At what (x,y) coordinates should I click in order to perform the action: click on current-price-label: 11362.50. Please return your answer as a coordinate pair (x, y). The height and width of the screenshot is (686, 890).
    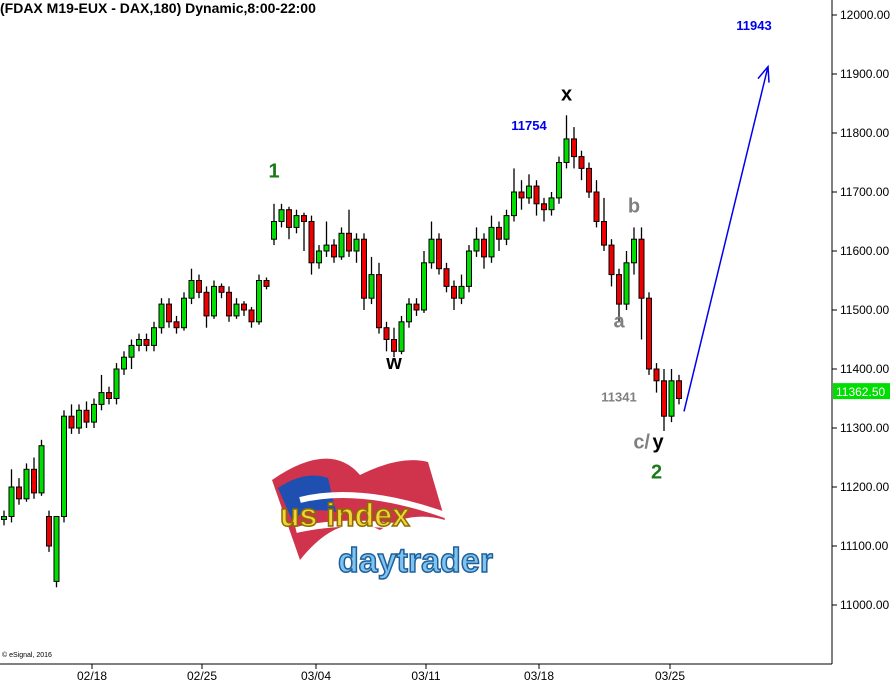
    Looking at the image, I should click on (860, 392).